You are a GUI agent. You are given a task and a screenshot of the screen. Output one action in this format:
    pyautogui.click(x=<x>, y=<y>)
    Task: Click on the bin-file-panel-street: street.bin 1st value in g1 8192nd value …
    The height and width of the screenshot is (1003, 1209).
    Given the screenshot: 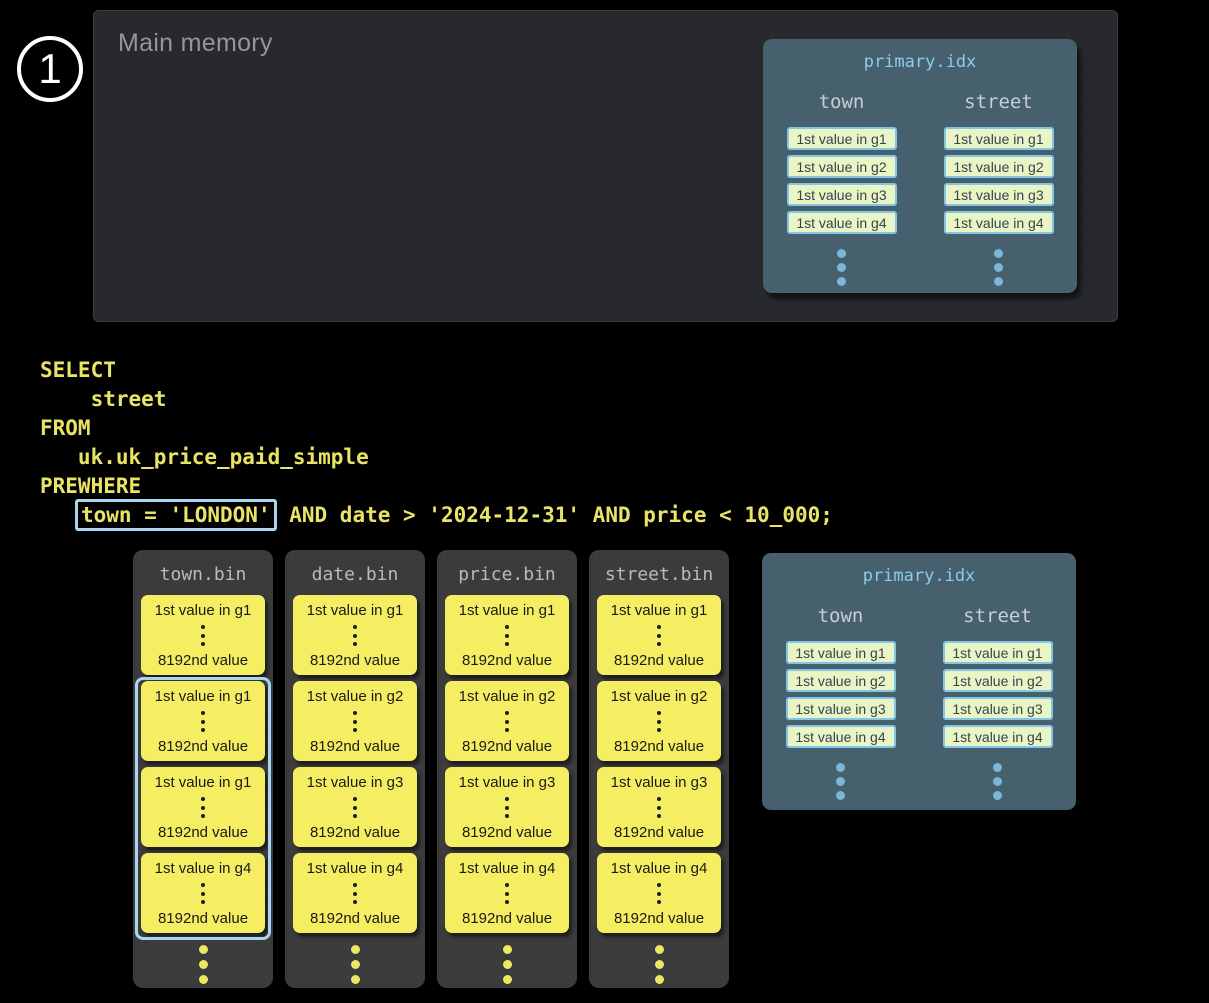 What is the action you would take?
    pyautogui.click(x=659, y=769)
    